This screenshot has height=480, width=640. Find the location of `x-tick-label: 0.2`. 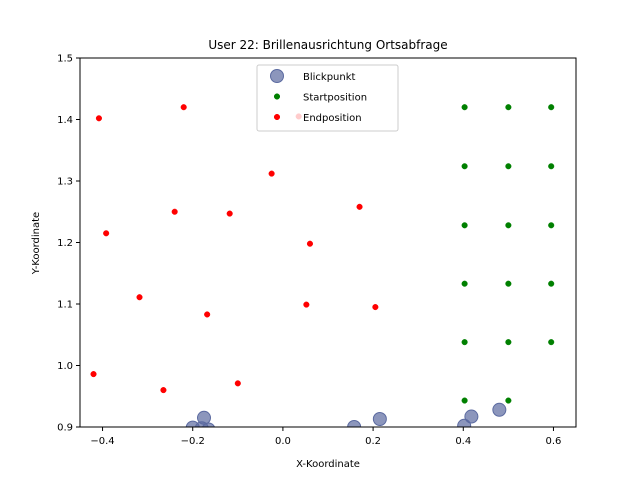

x-tick-label: 0.2 is located at coordinates (373, 441).